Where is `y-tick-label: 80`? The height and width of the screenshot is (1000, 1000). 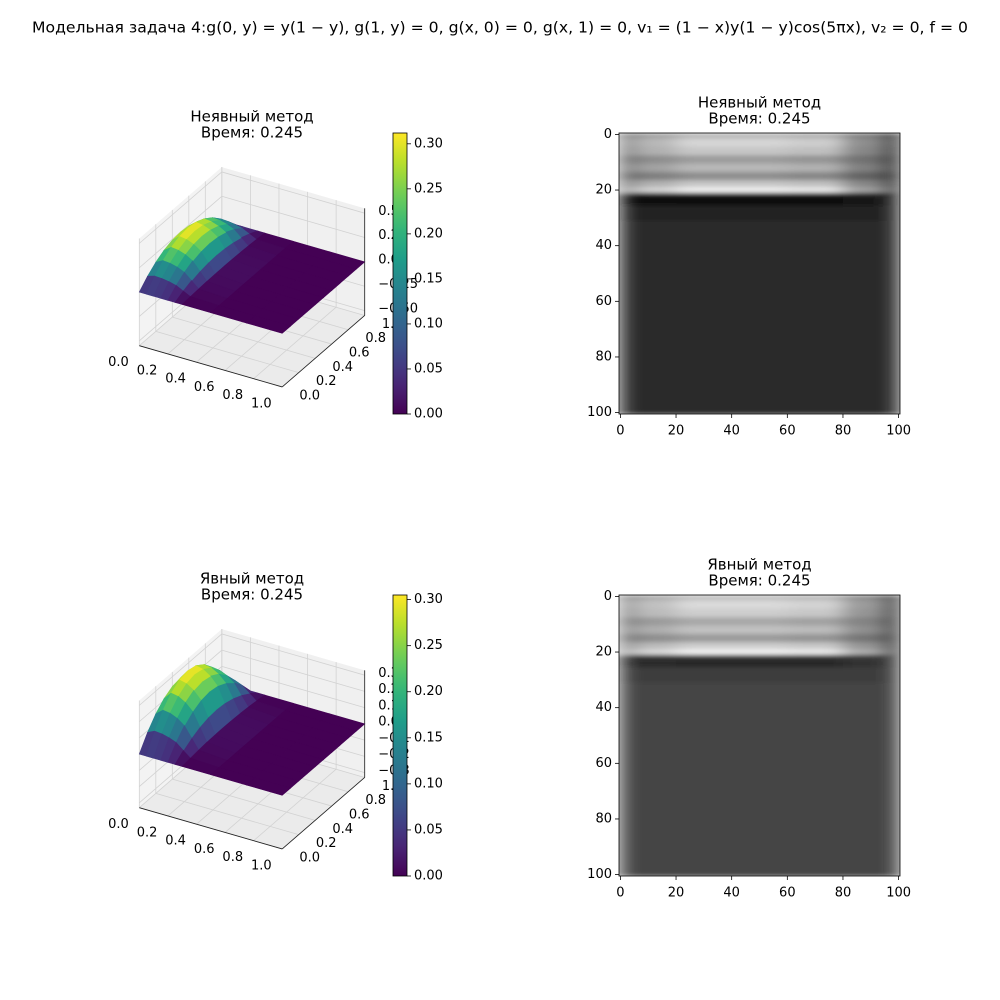
y-tick-label: 80 is located at coordinates (603, 356).